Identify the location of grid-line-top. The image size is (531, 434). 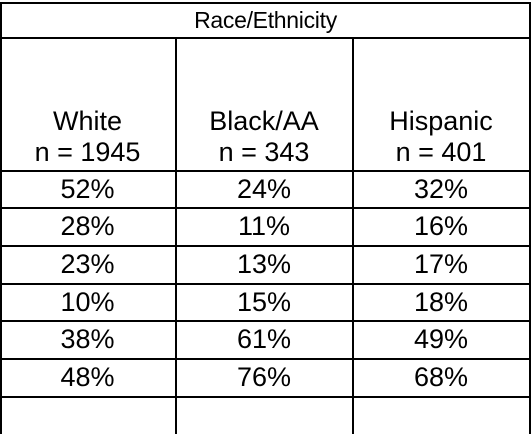
(265, 3).